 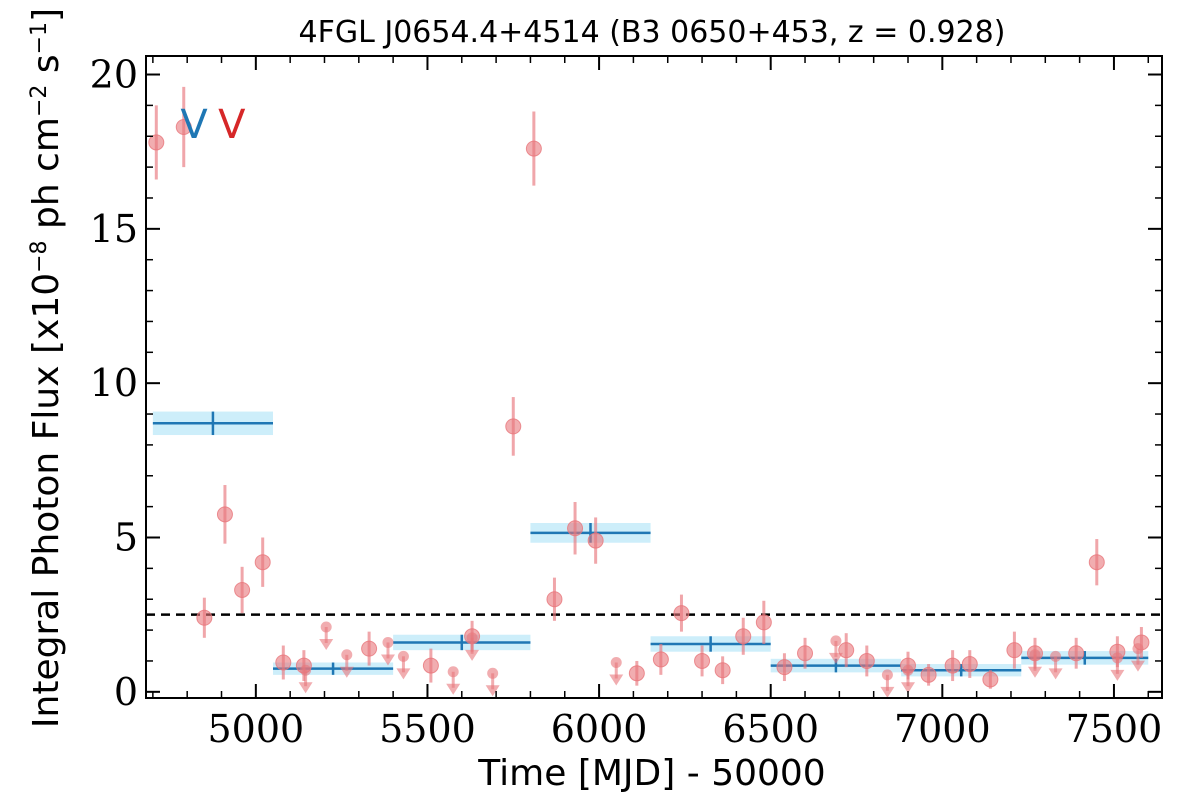 I want to click on y-tick-label: 10, so click(x=114, y=383).